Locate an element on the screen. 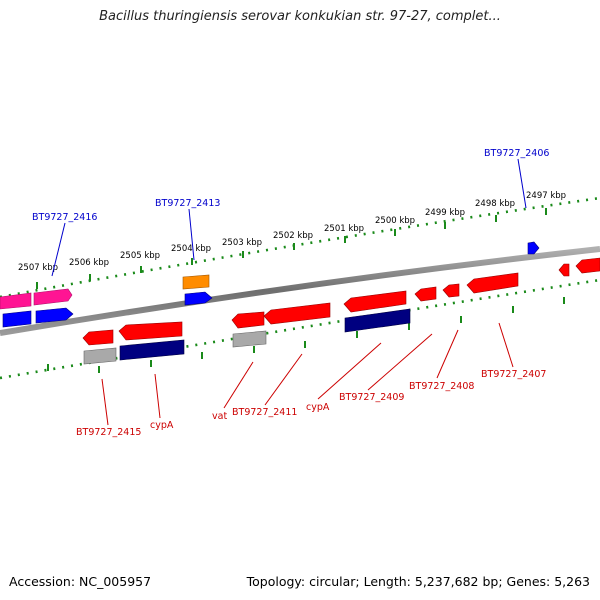  tick-label: 2507 kbp is located at coordinates (38, 268).